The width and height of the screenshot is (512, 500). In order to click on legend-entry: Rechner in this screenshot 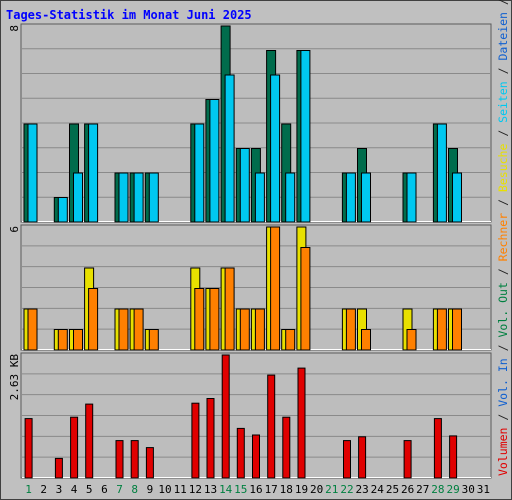, I will do `click(503, 237)`.